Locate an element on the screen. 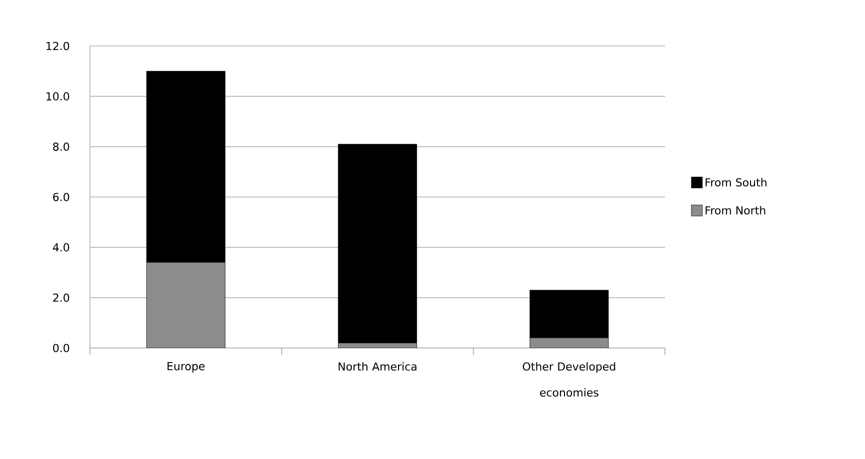 The image size is (865, 459). y-tick-label: 4.0 is located at coordinates (61, 247).